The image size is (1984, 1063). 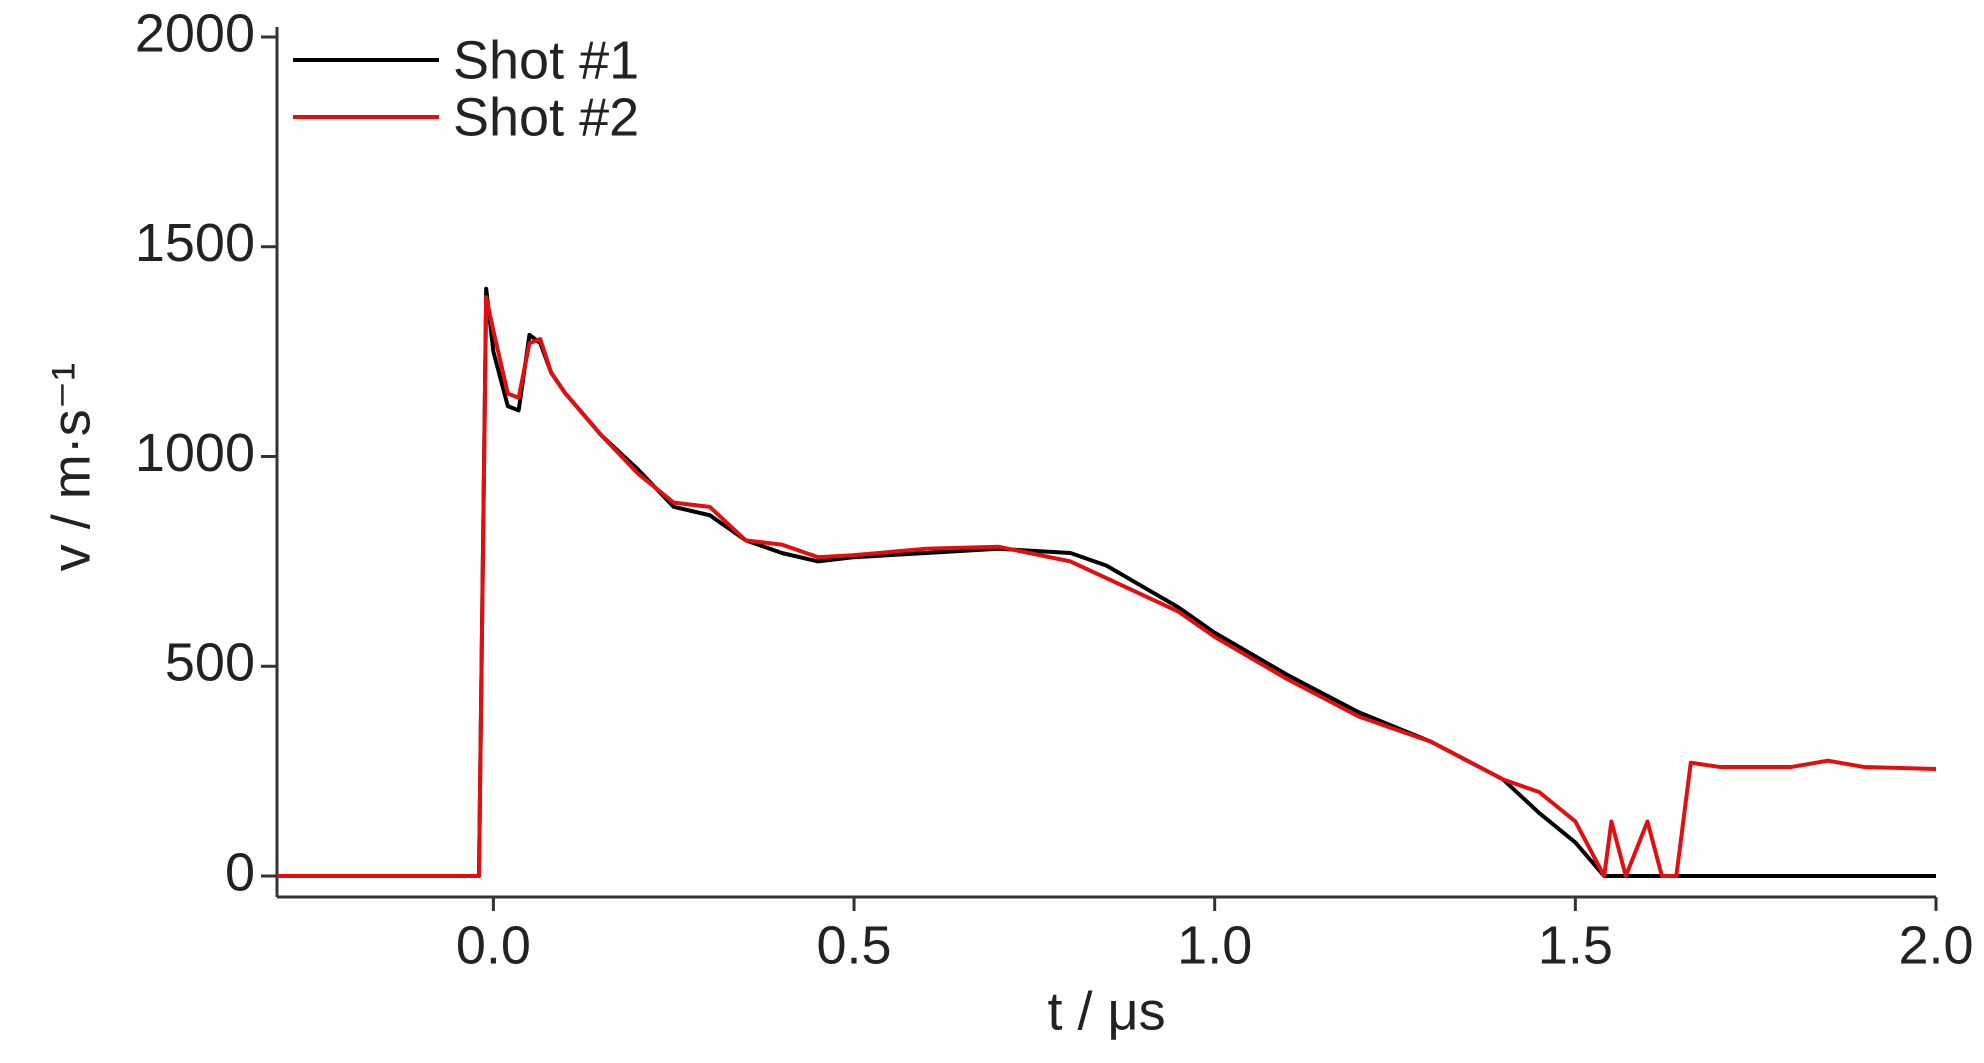 What do you see at coordinates (195, 33) in the screenshot?
I see `y-tick-label: 2000` at bounding box center [195, 33].